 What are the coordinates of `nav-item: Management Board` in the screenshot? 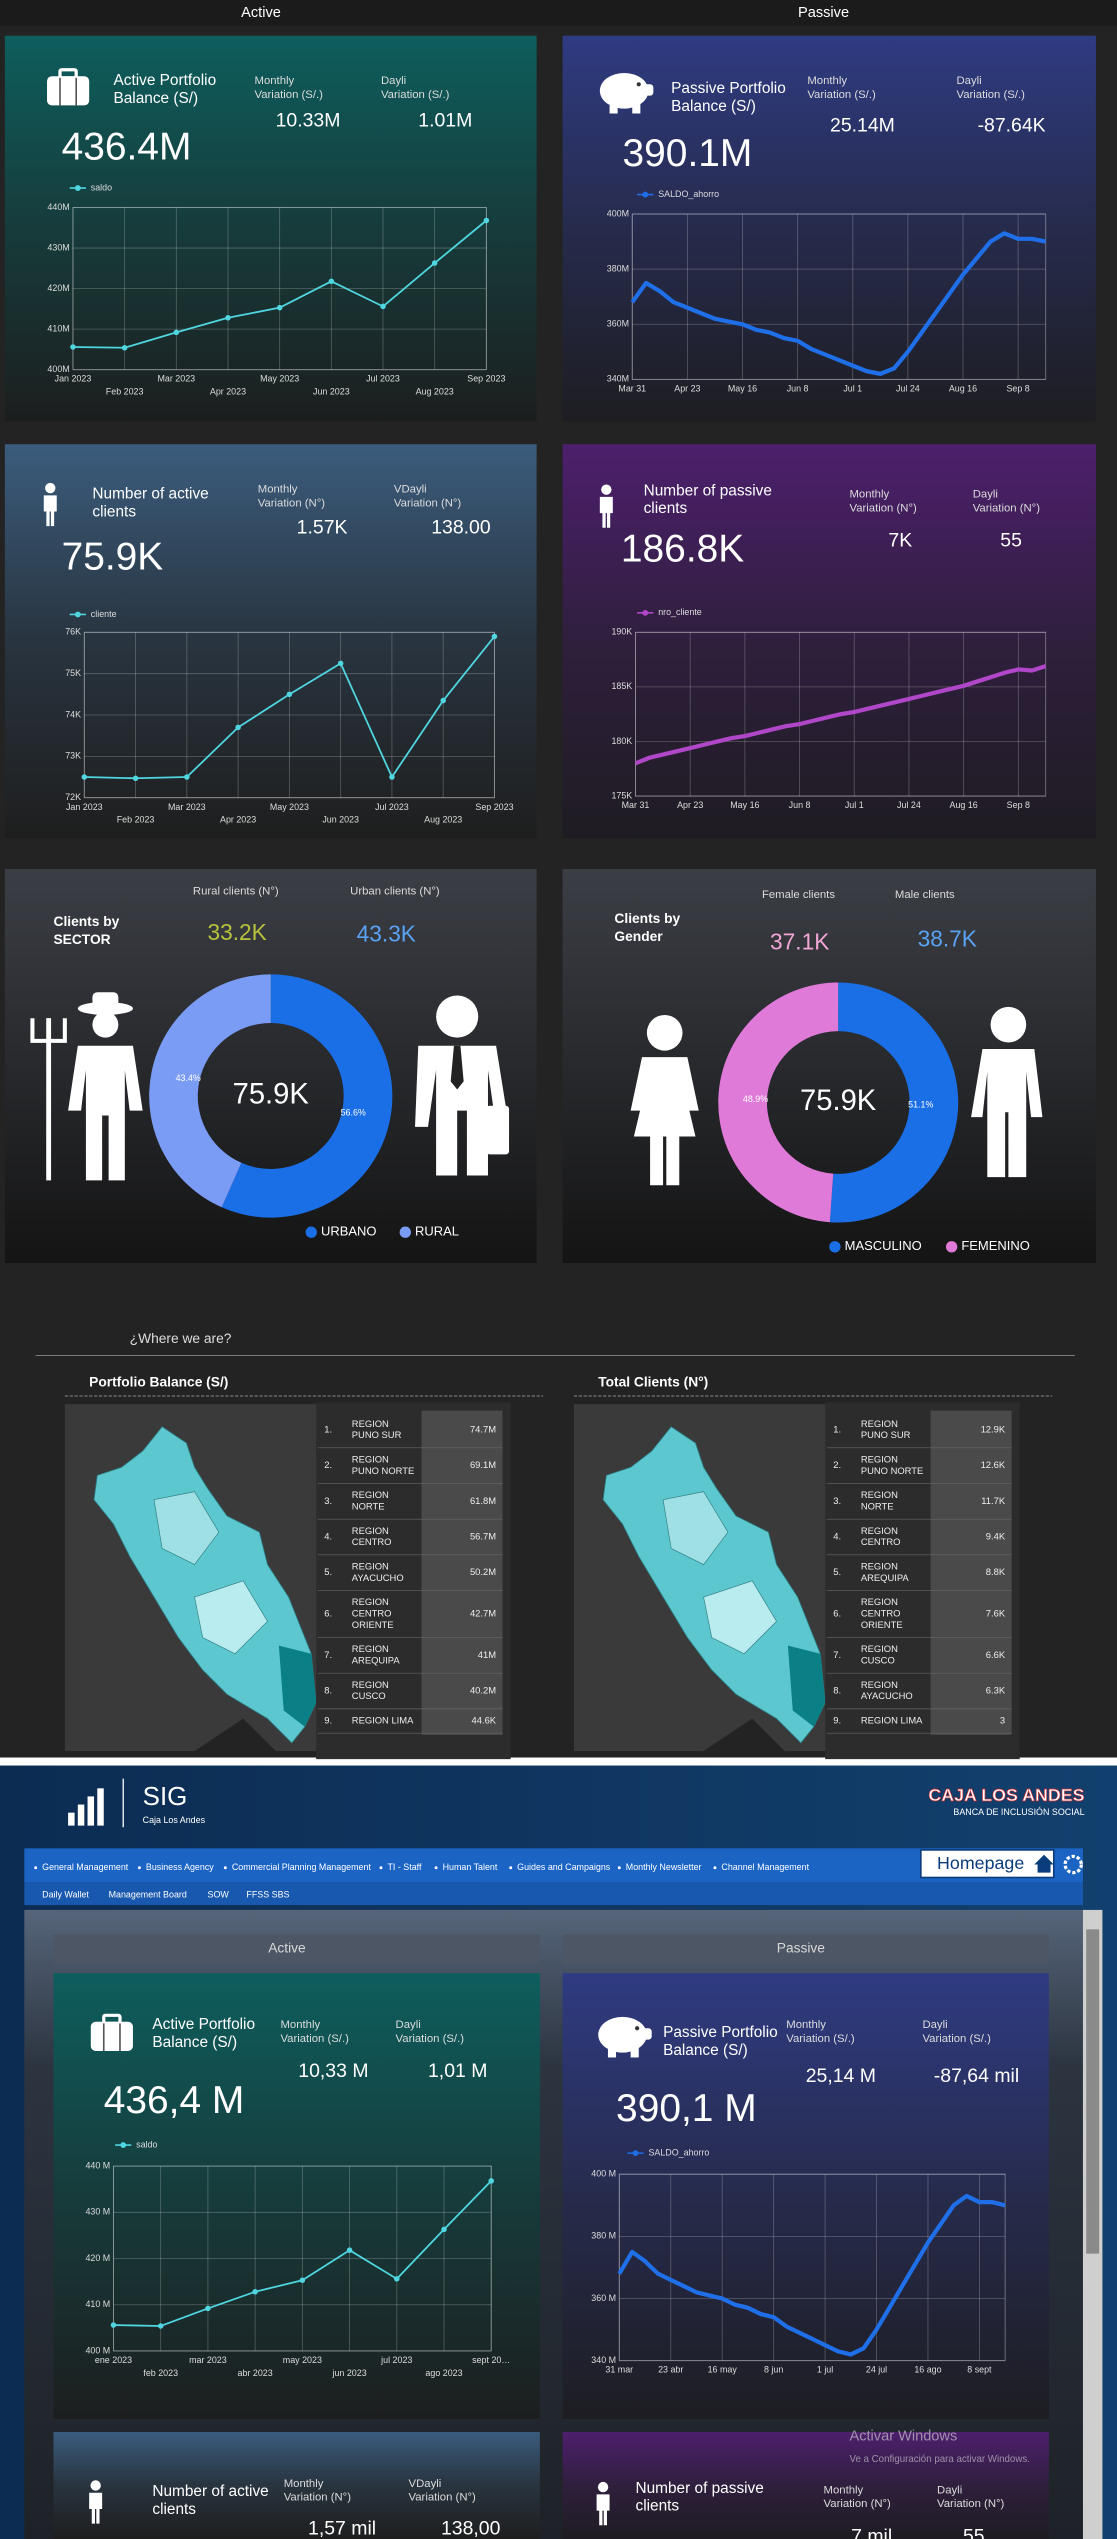 It's located at (148, 1895).